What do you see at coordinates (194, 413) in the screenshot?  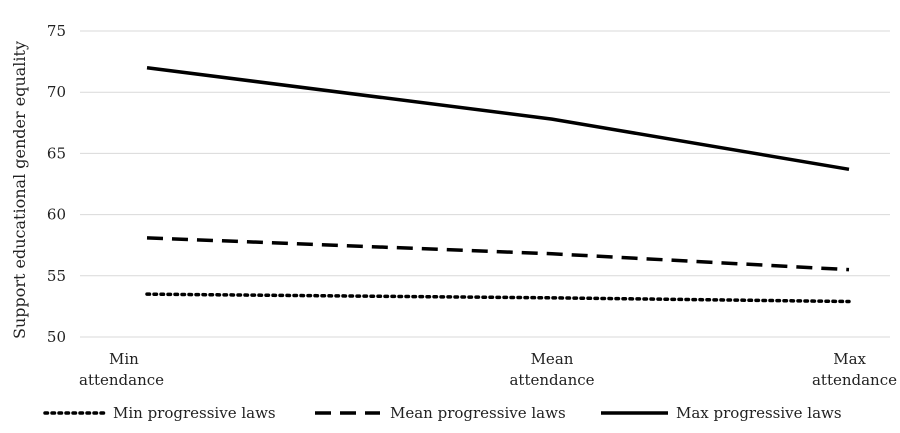 I see `legend-label: Min progressive laws` at bounding box center [194, 413].